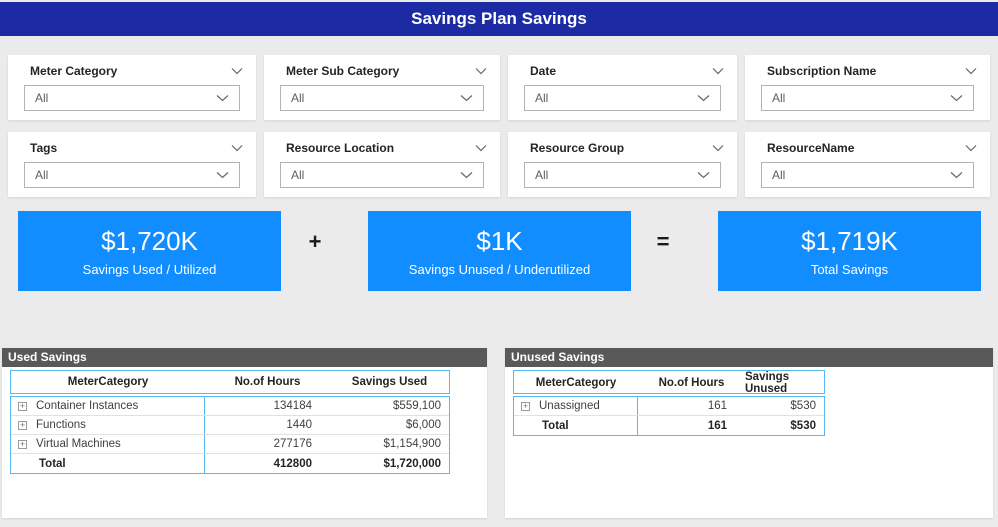  Describe the element at coordinates (749, 357) in the screenshot. I see `unused-savings-title: Unused Savings` at that location.